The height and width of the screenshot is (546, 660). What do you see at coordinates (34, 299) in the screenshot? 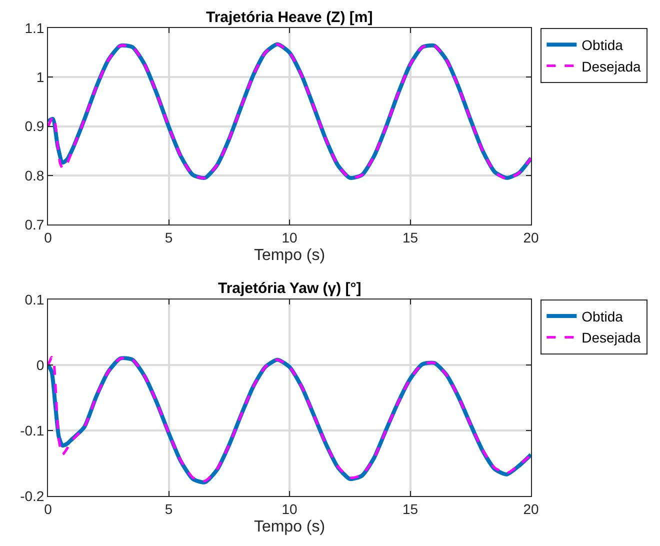
I see `y-tick-label: 0.1` at bounding box center [34, 299].